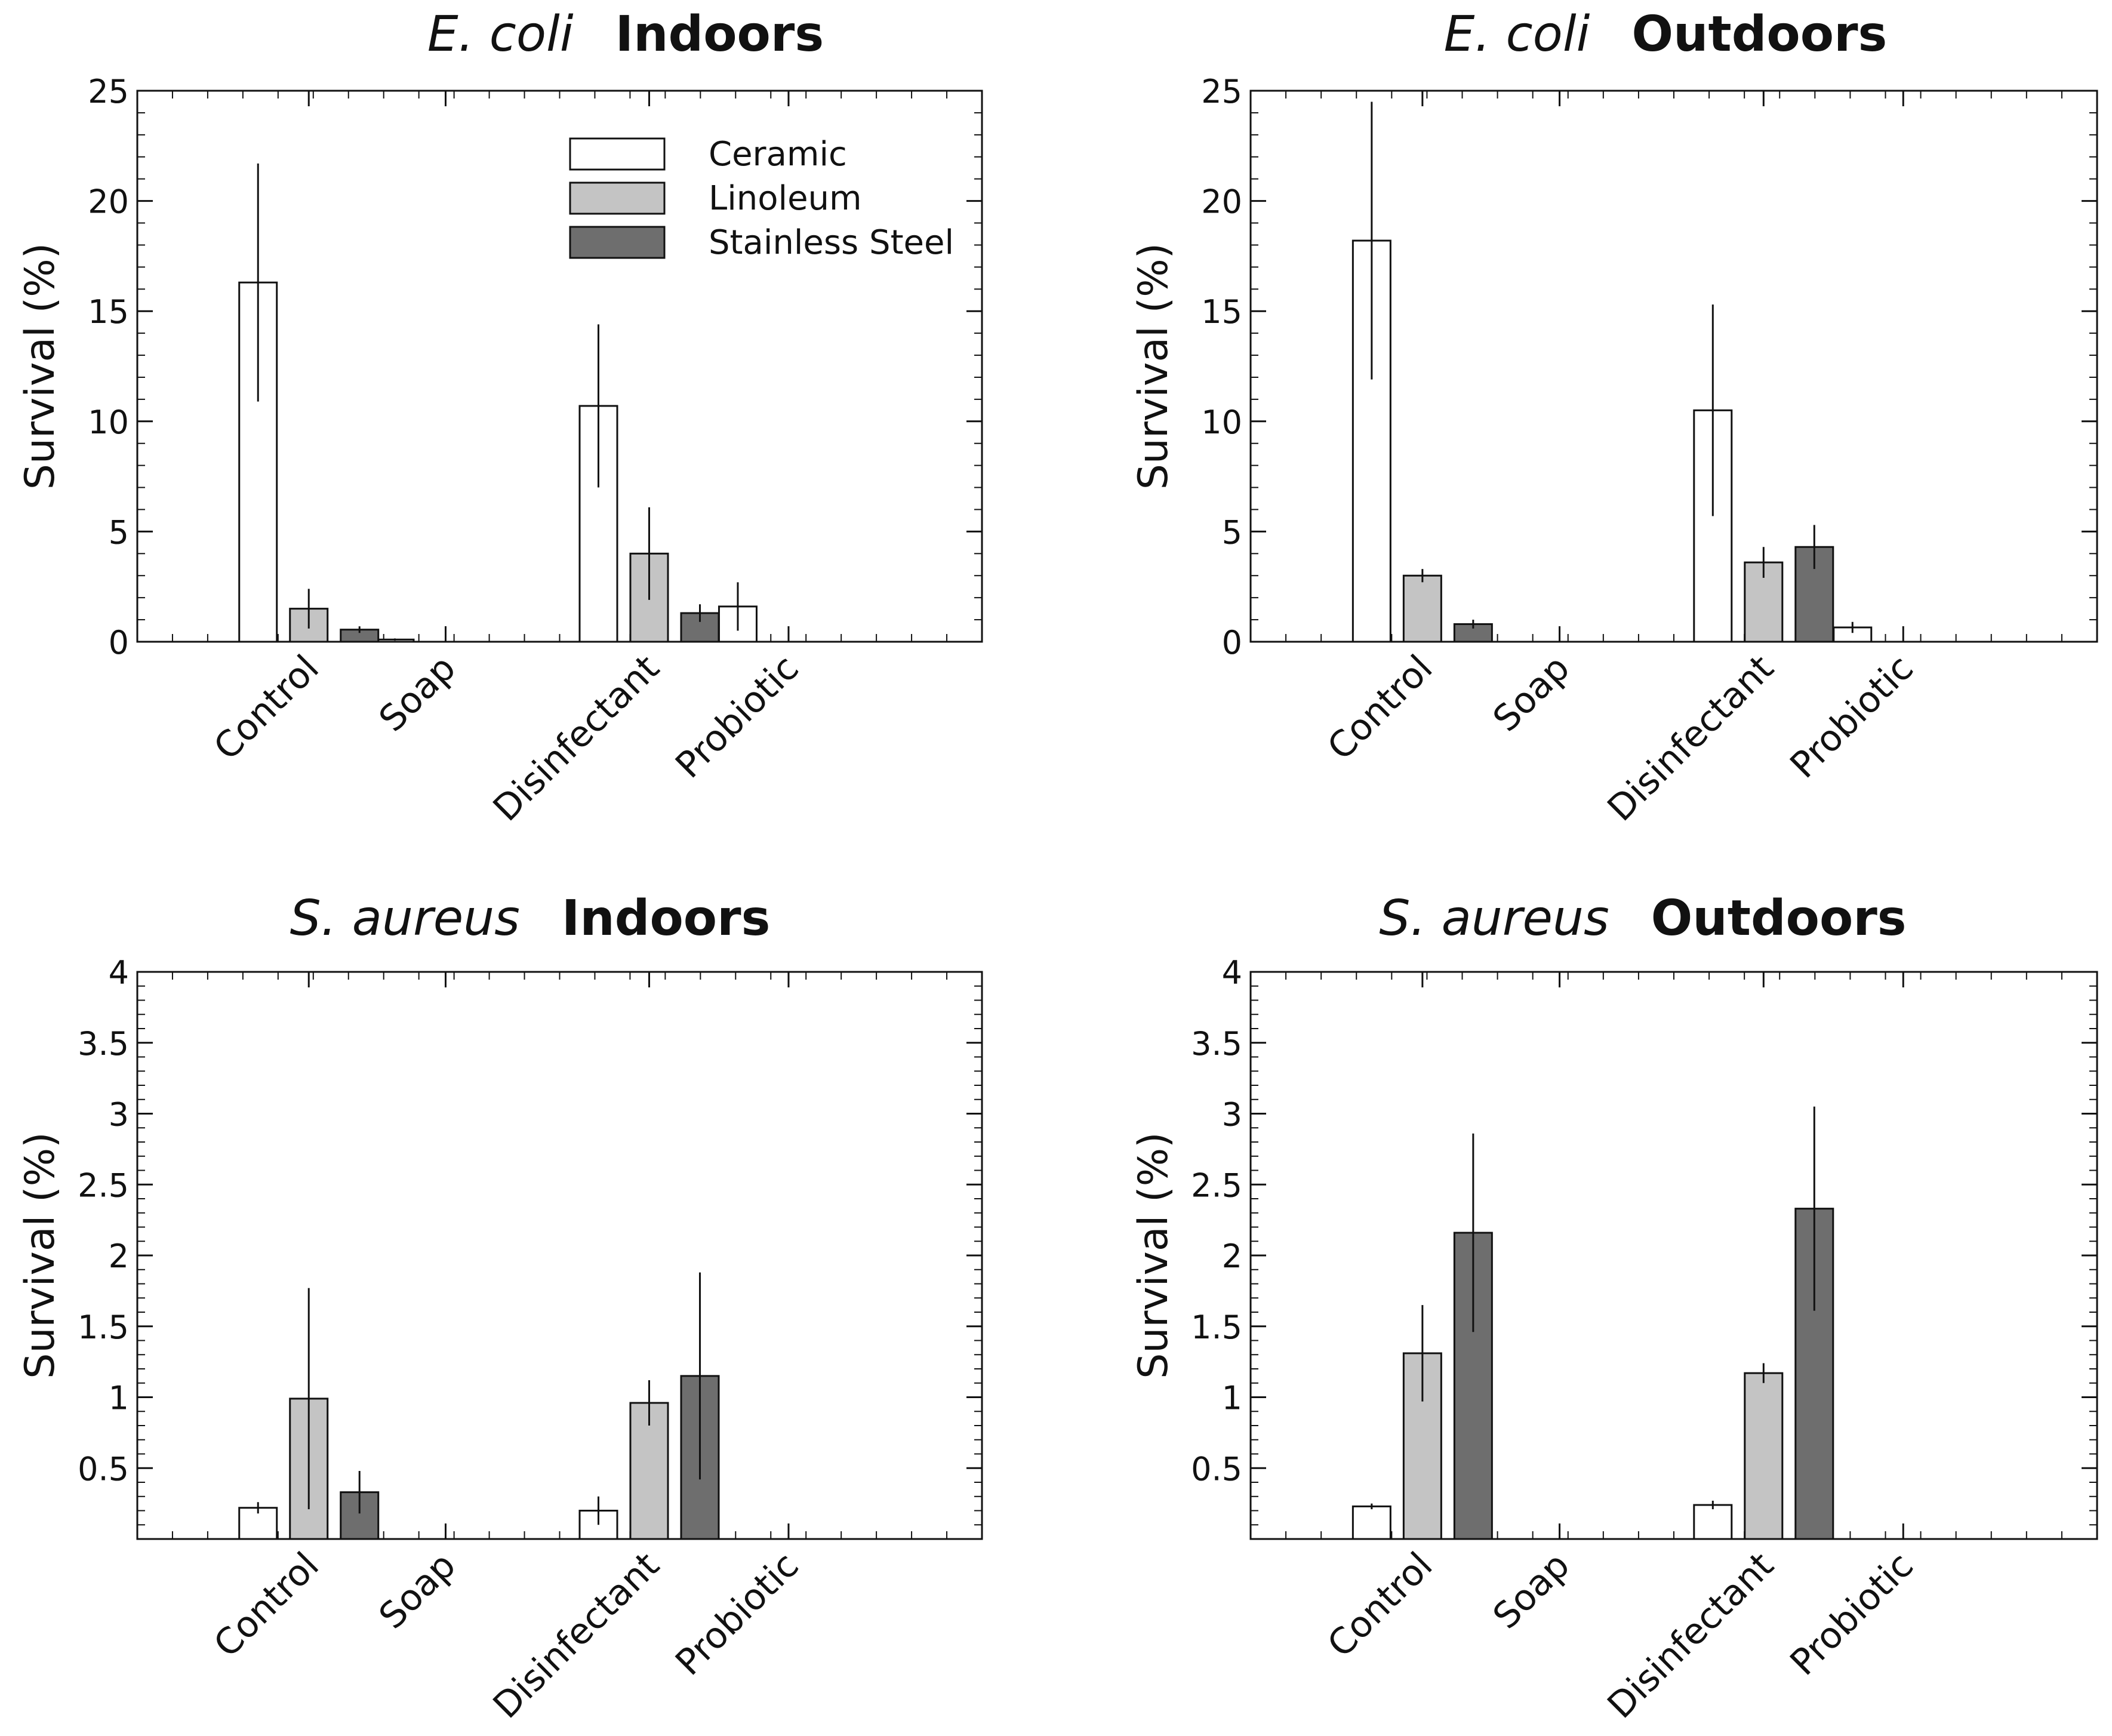  Describe the element at coordinates (785, 199) in the screenshot. I see `legend-label: Linoleum` at that location.